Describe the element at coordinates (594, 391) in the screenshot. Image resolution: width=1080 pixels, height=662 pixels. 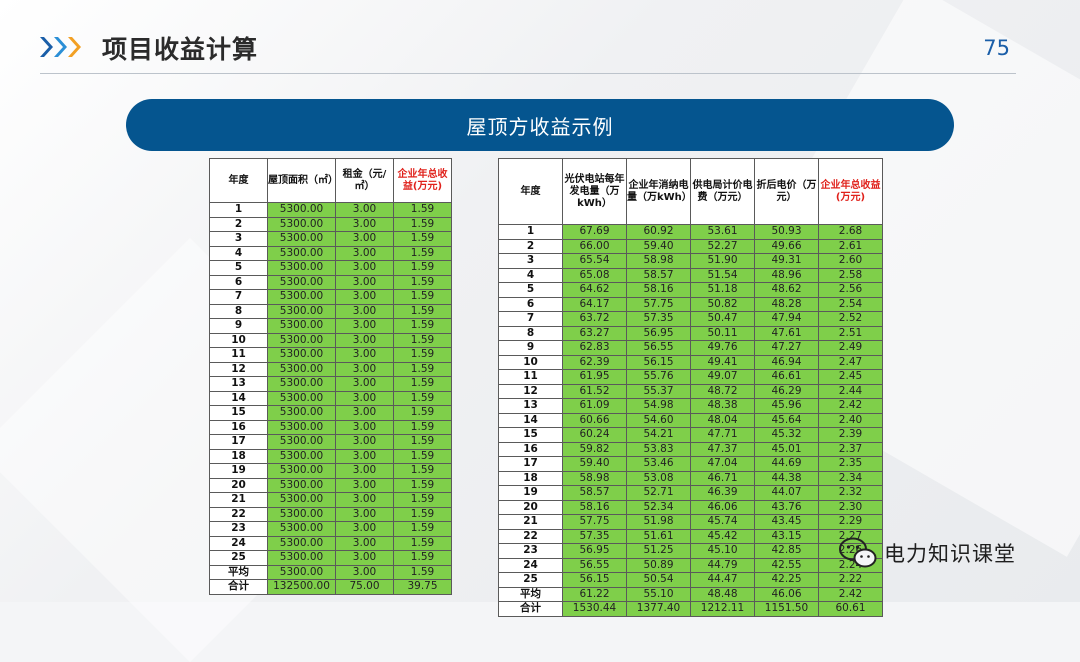
I see `value-cell: 61.52` at that location.